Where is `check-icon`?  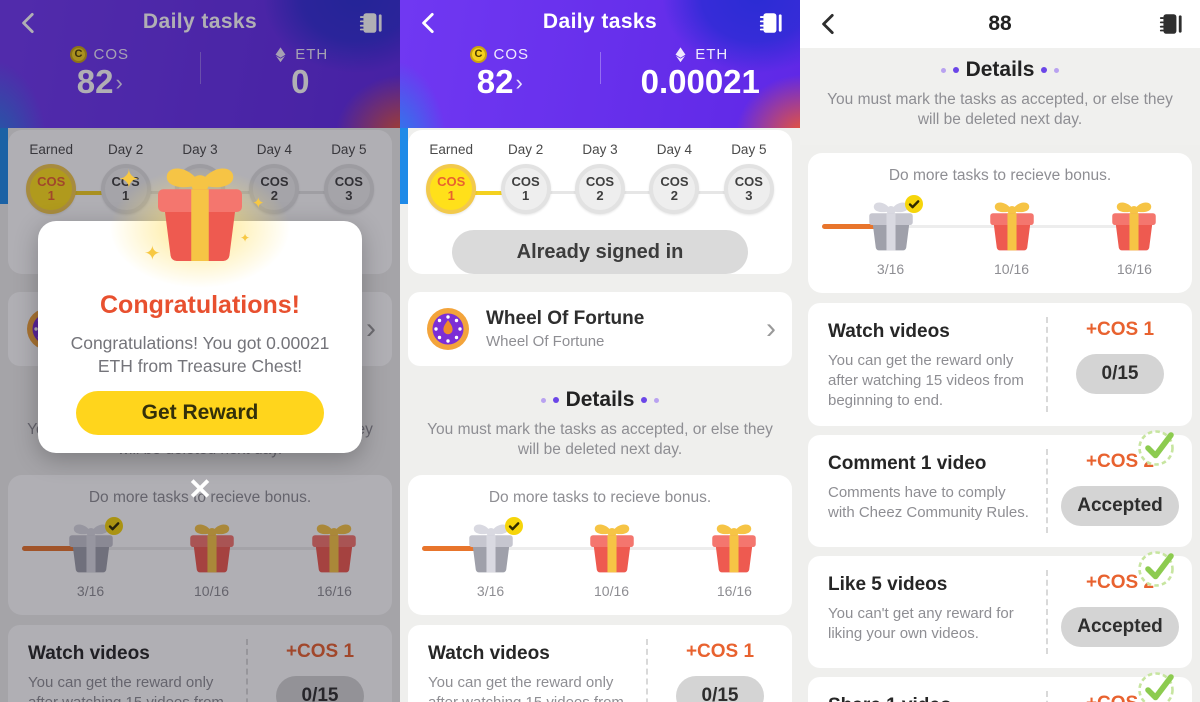 check-icon is located at coordinates (514, 526).